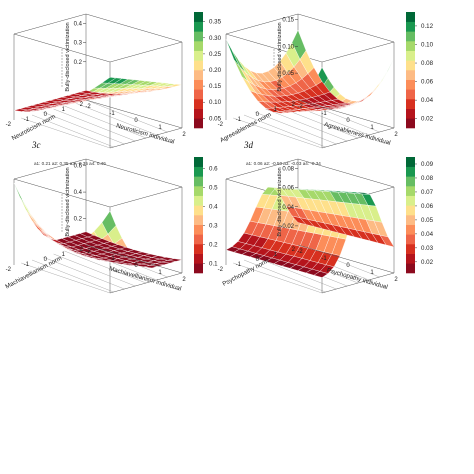 The height and width of the screenshot is (474, 474). I want to click on panel-label: 3d, so click(248, 145).